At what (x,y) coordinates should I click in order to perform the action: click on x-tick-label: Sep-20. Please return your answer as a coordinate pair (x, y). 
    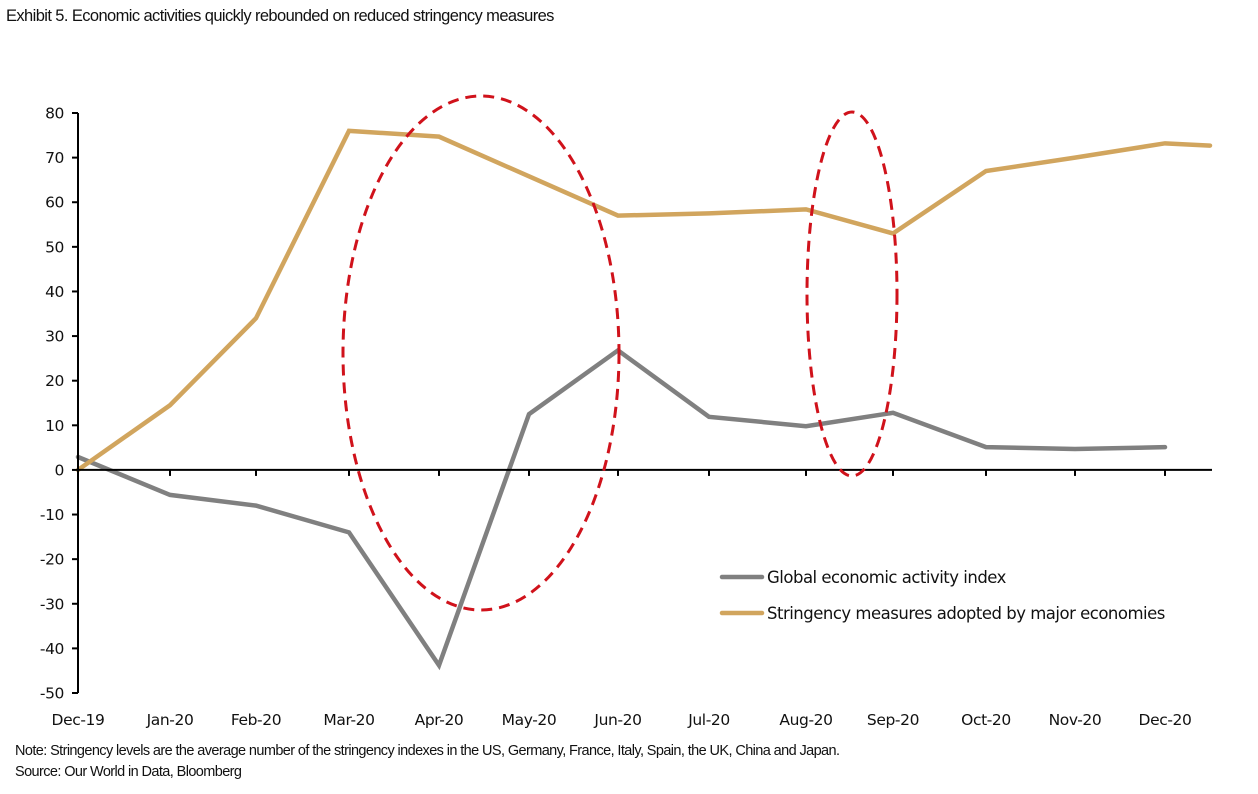
    Looking at the image, I should click on (893, 720).